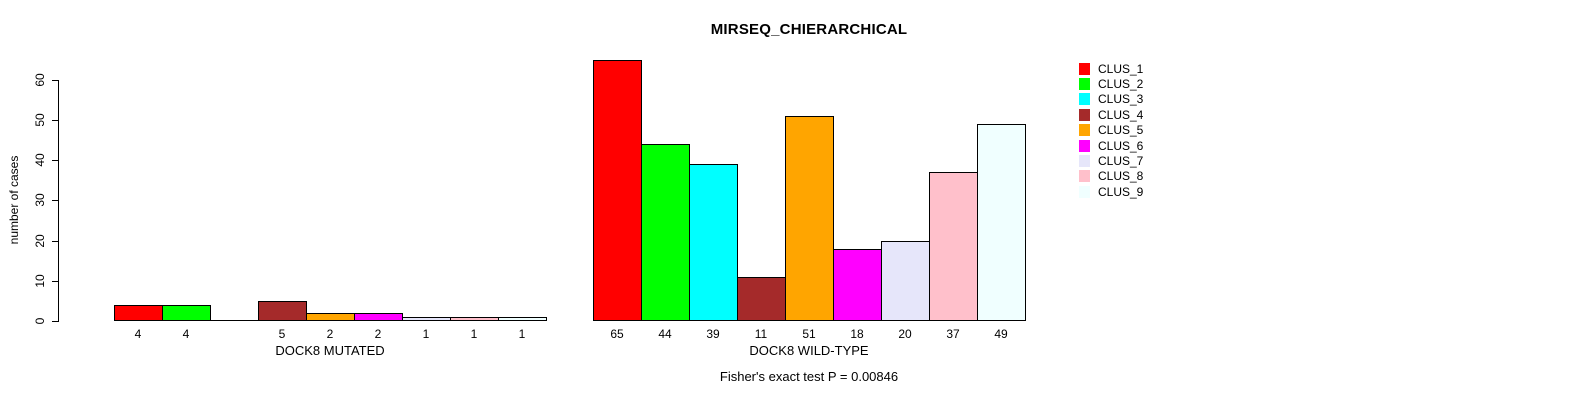 The height and width of the screenshot is (400, 1590). I want to click on legend-row: CLUS_5, so click(1111, 130).